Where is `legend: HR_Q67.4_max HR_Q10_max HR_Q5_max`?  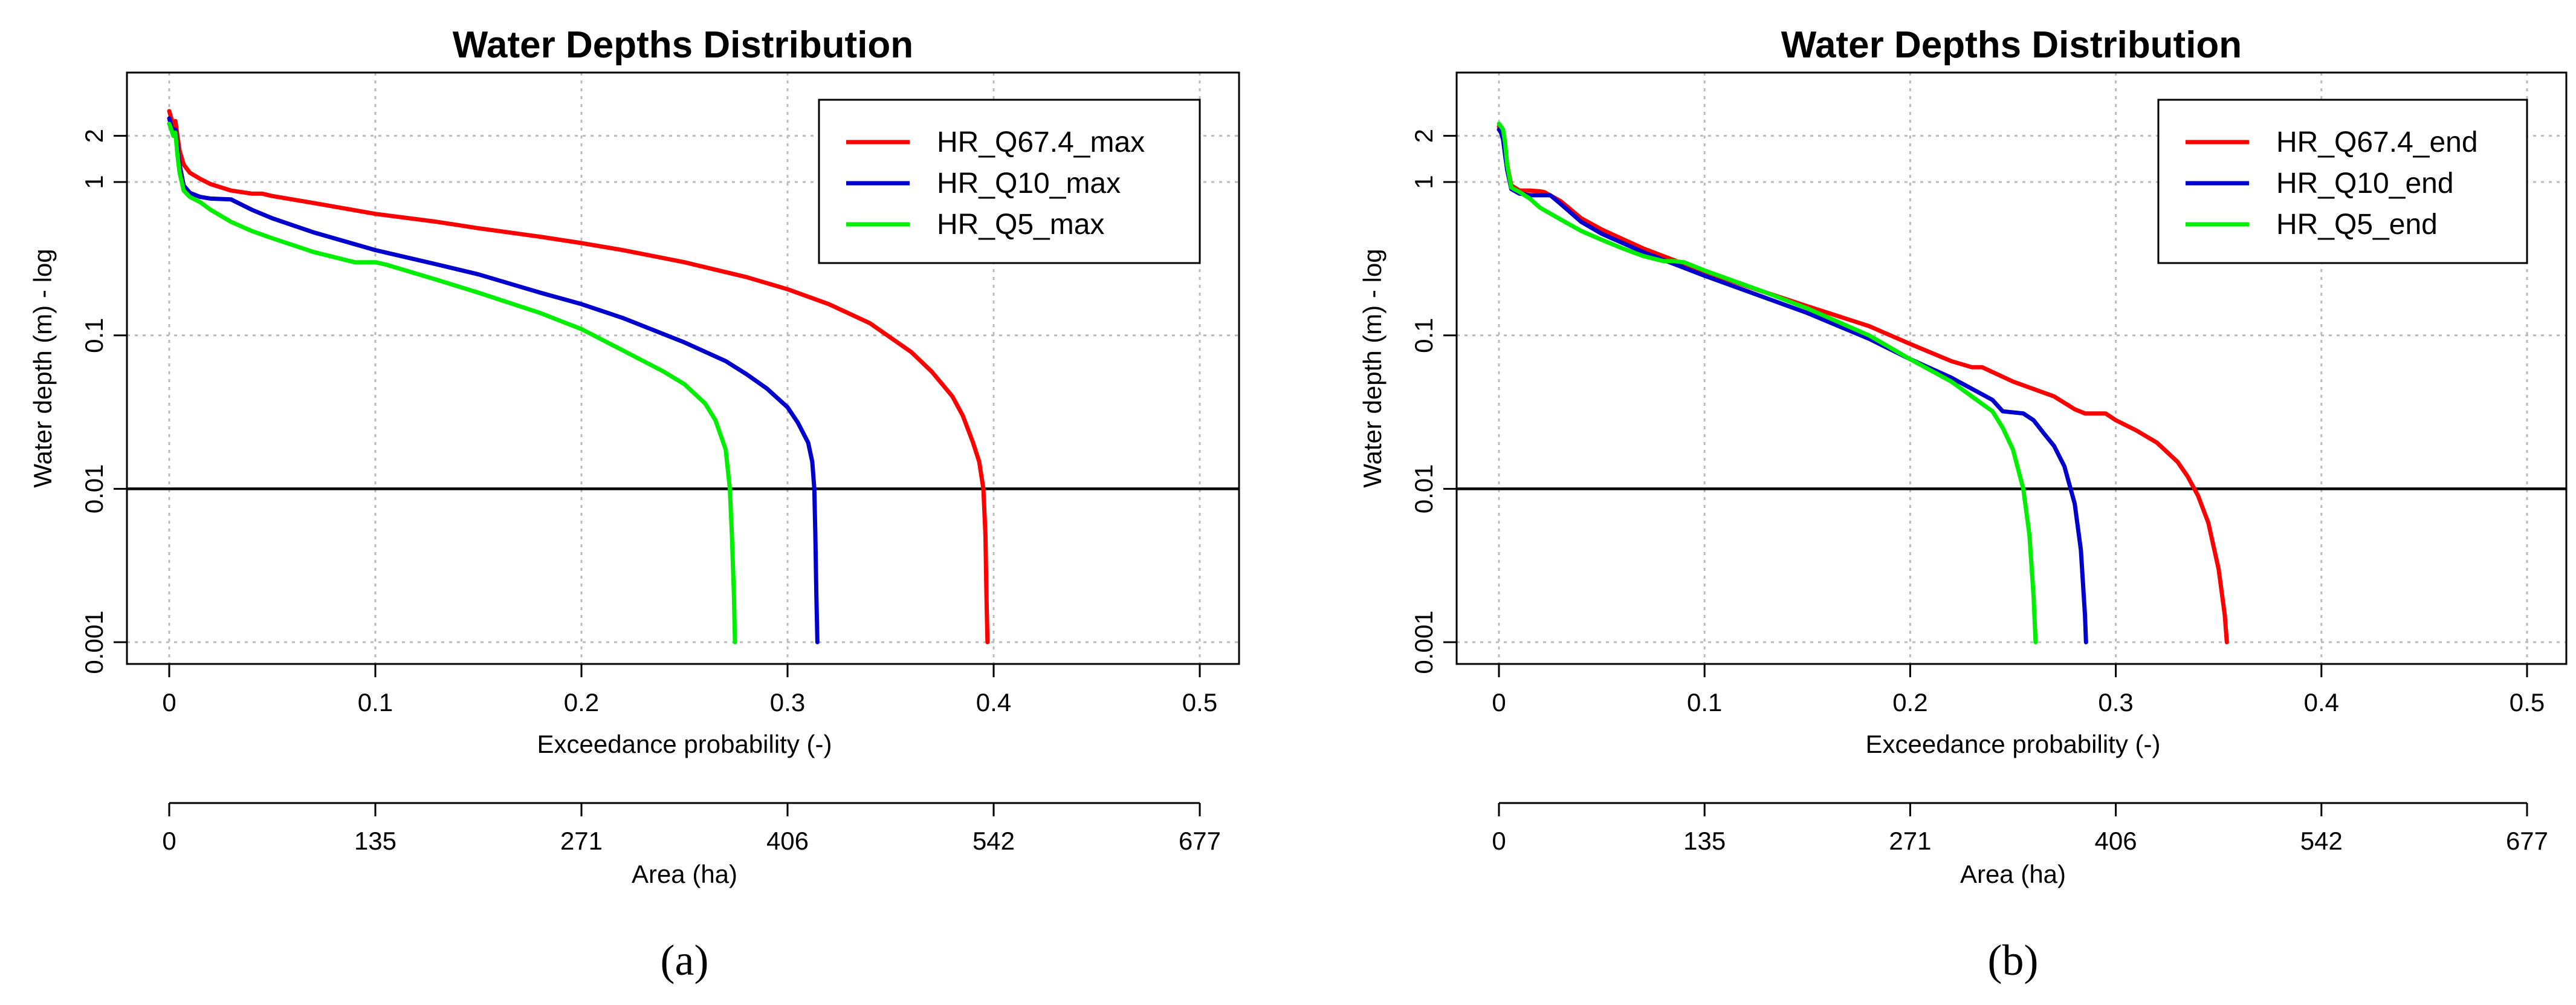
legend: HR_Q67.4_max HR_Q10_max HR_Q5_max is located at coordinates (1009, 182).